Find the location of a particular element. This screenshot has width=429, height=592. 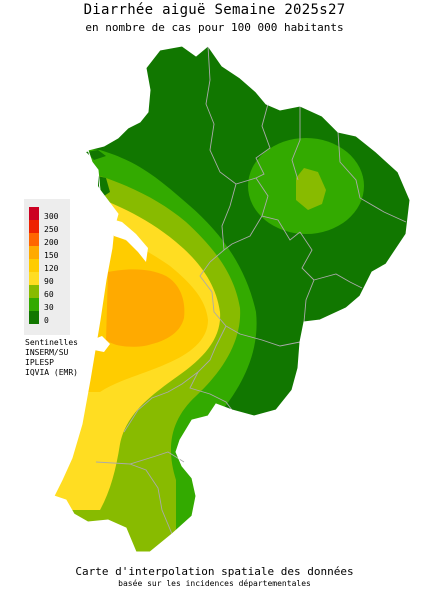

legend-label-0: 0 is located at coordinates (46, 320).